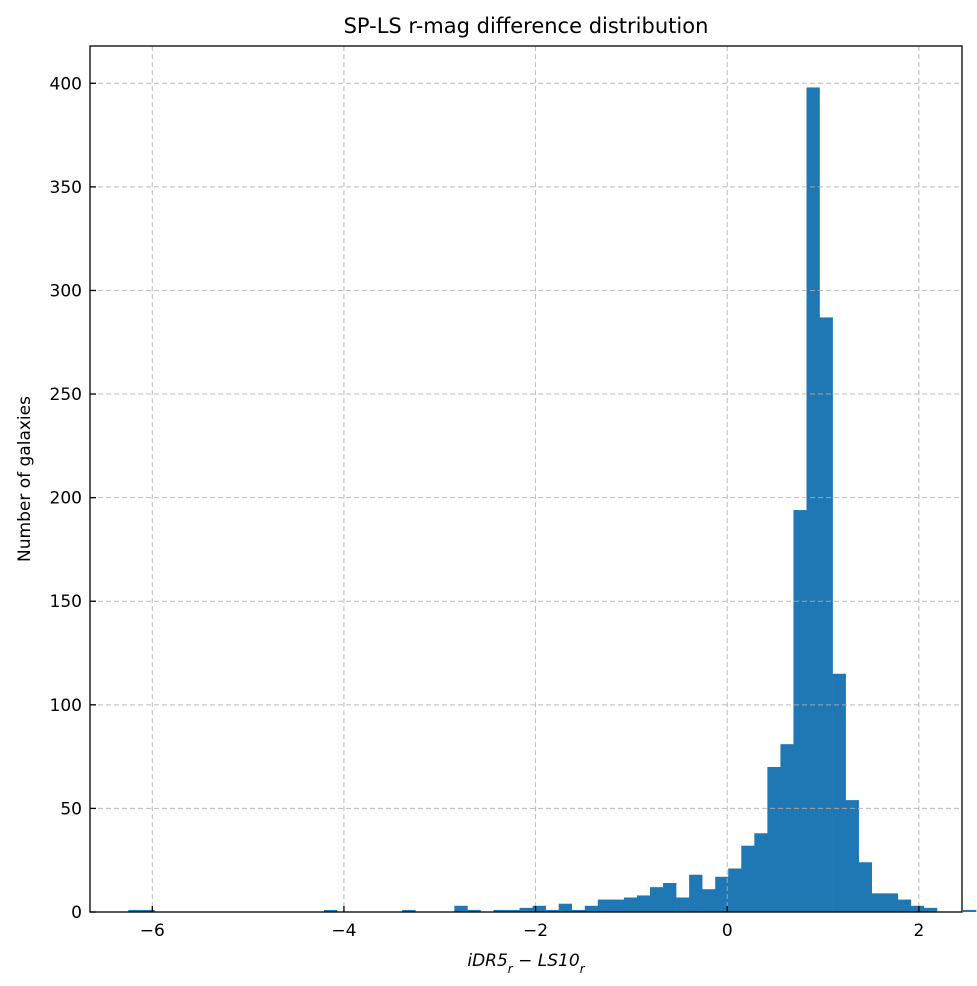  Describe the element at coordinates (66, 602) in the screenshot. I see `y-tick-label: 150` at that location.